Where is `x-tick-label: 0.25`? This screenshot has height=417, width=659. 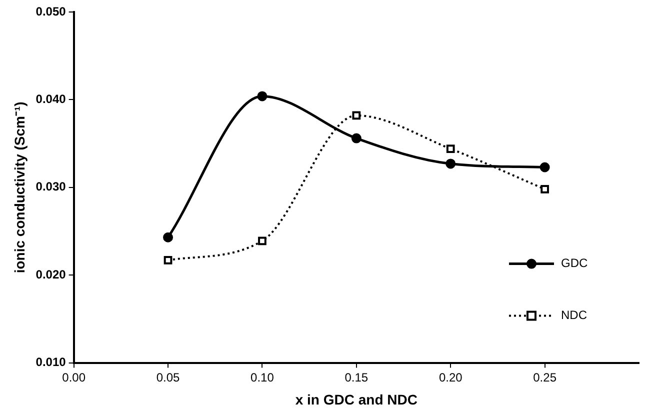
x-tick-label: 0.25 is located at coordinates (545, 377).